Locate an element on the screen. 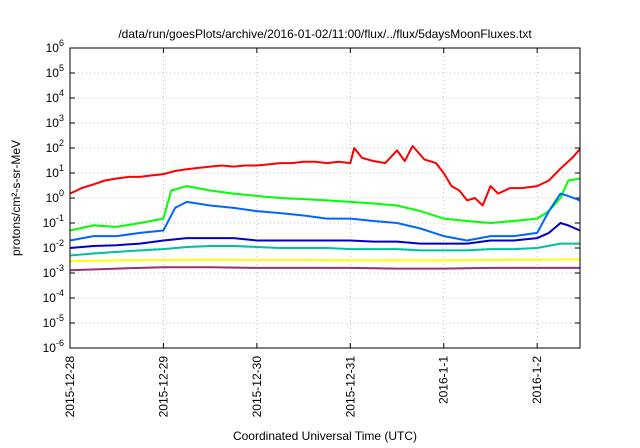  y-tick-label: 10⁰ is located at coordinates (55, 196).